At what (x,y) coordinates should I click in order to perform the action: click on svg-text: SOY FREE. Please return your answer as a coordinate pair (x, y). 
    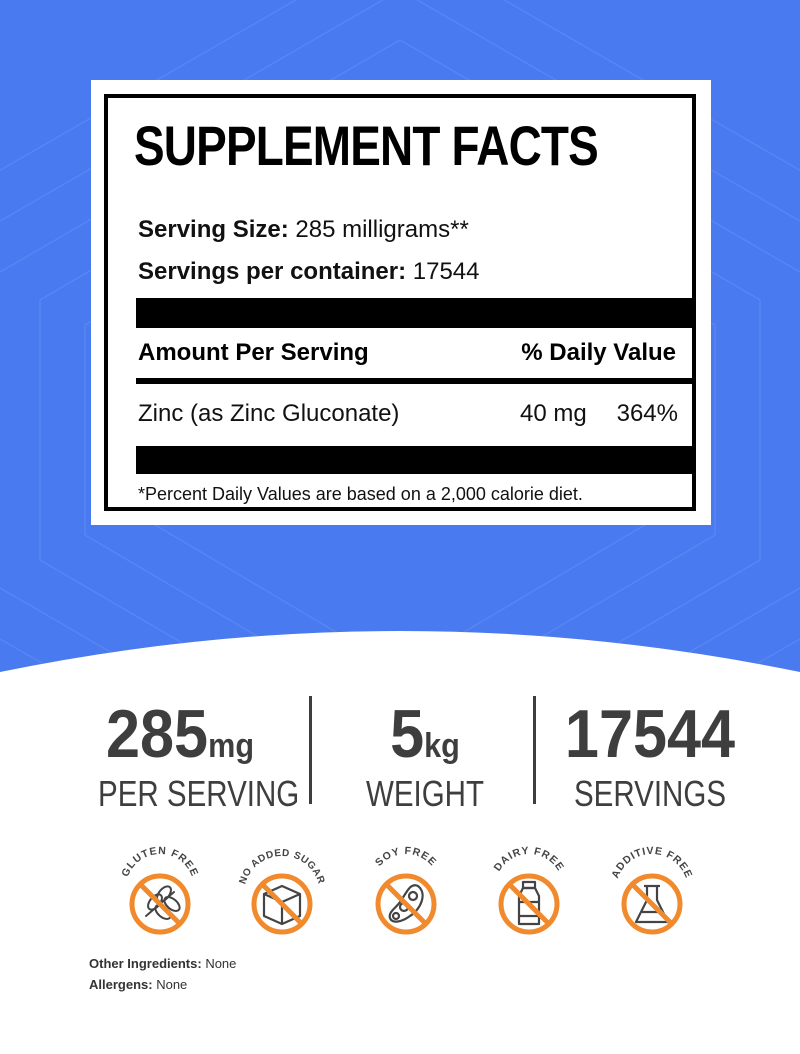
    Looking at the image, I should click on (406, 857).